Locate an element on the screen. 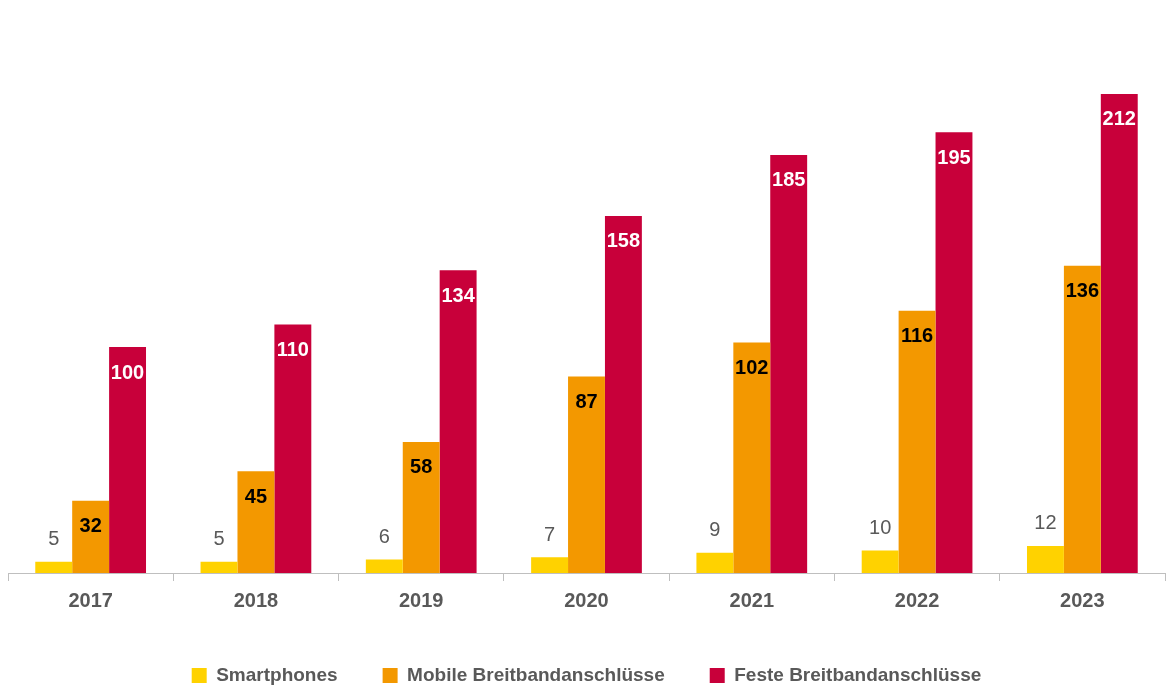 The height and width of the screenshot is (695, 1167). x-tick-label: 2018 is located at coordinates (256, 599).